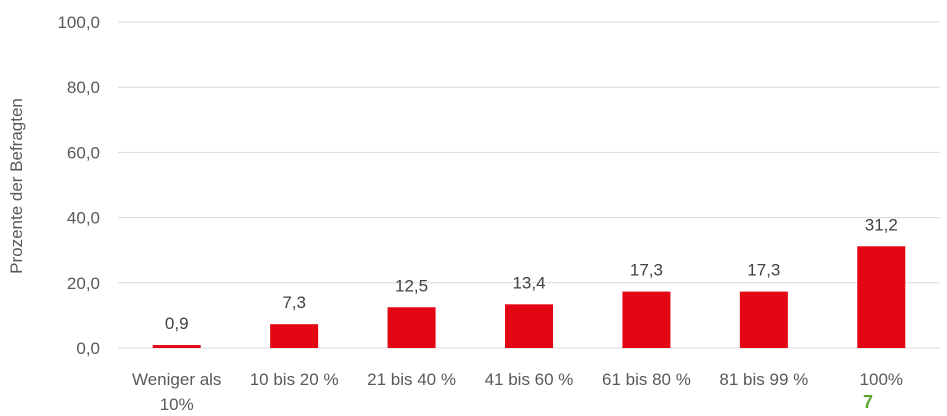  Describe the element at coordinates (176, 379) in the screenshot. I see `category-label: Weniger als` at that location.